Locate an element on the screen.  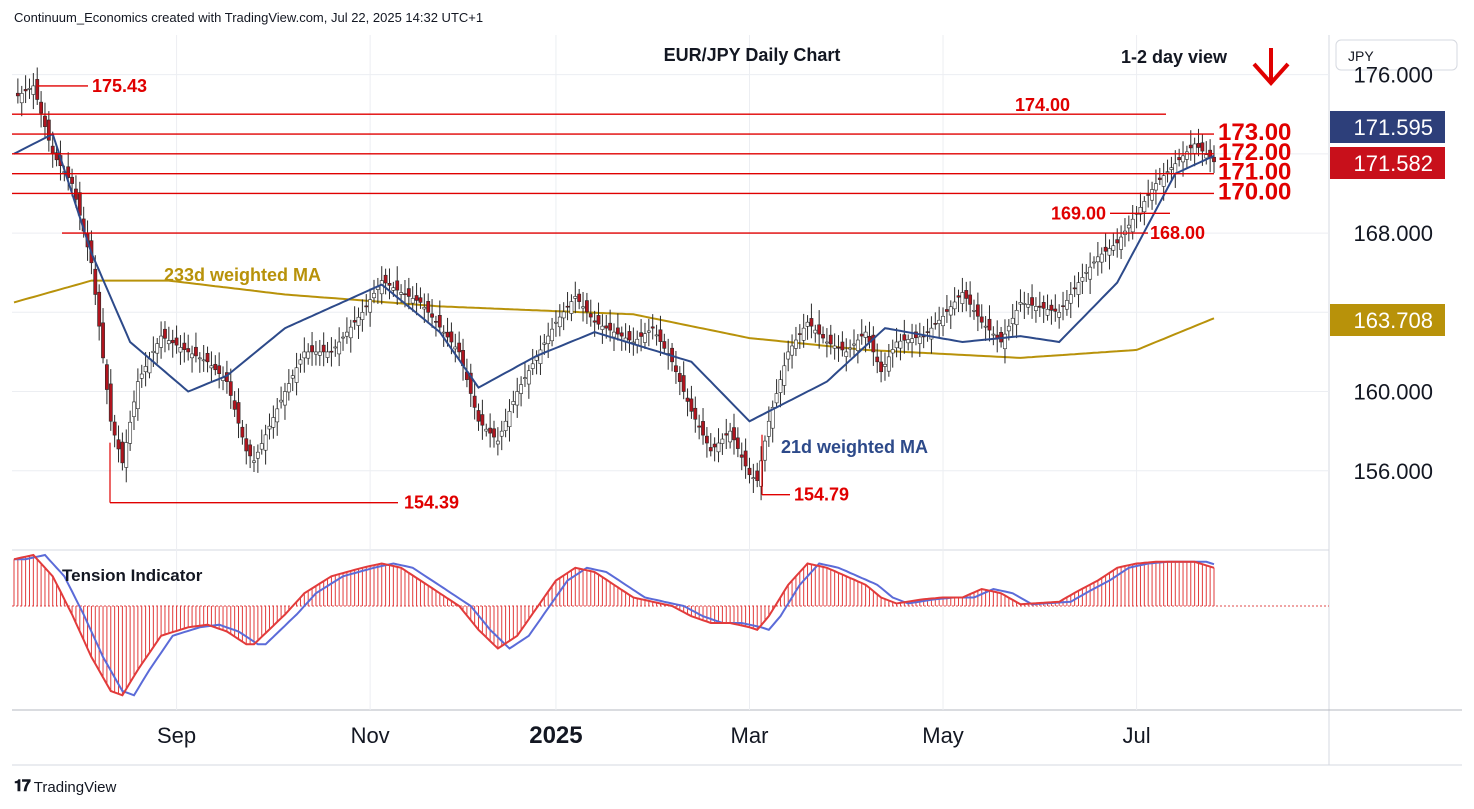
x-tick-label: Mar is located at coordinates (750, 735).